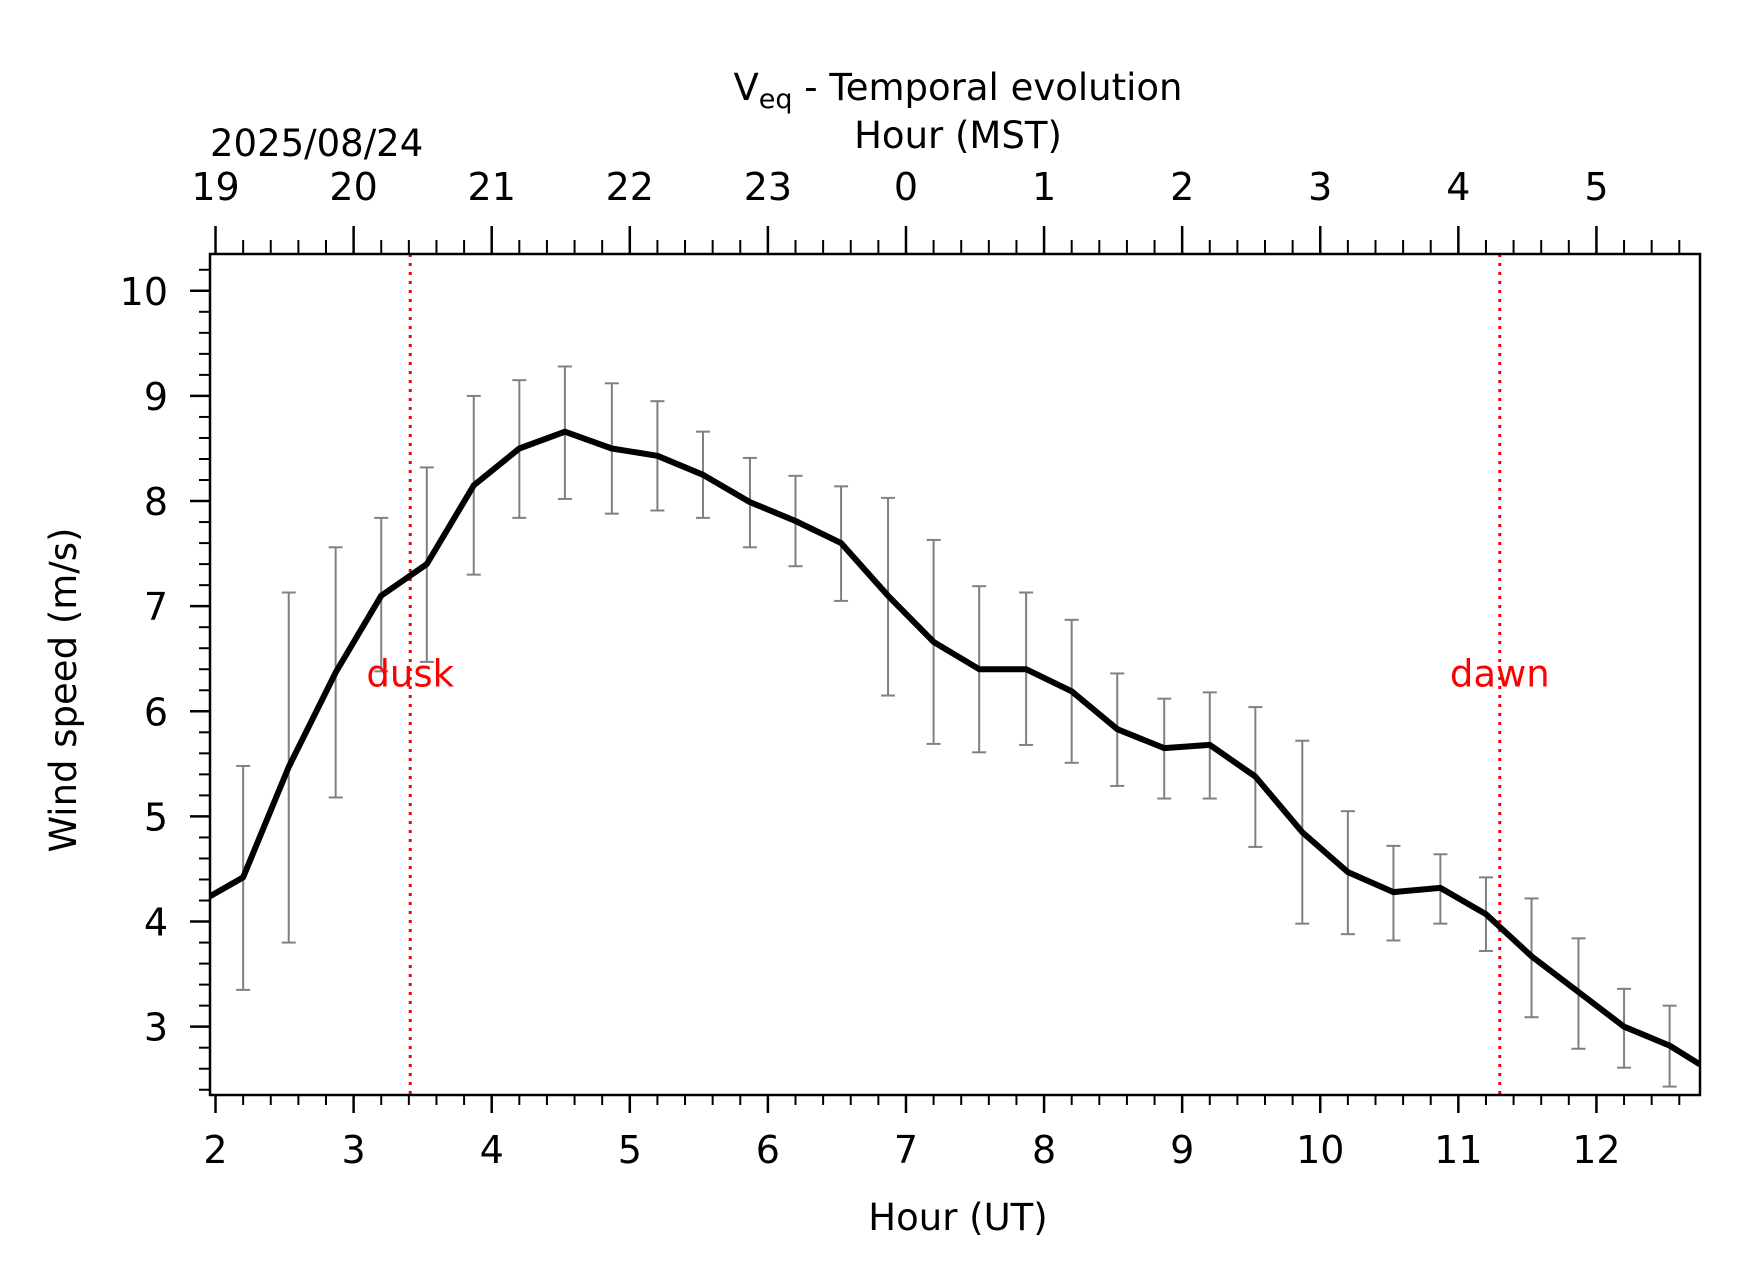 This screenshot has height=1282, width=1742. Describe the element at coordinates (1458, 1150) in the screenshot. I see `x-tick-label: 11` at that location.